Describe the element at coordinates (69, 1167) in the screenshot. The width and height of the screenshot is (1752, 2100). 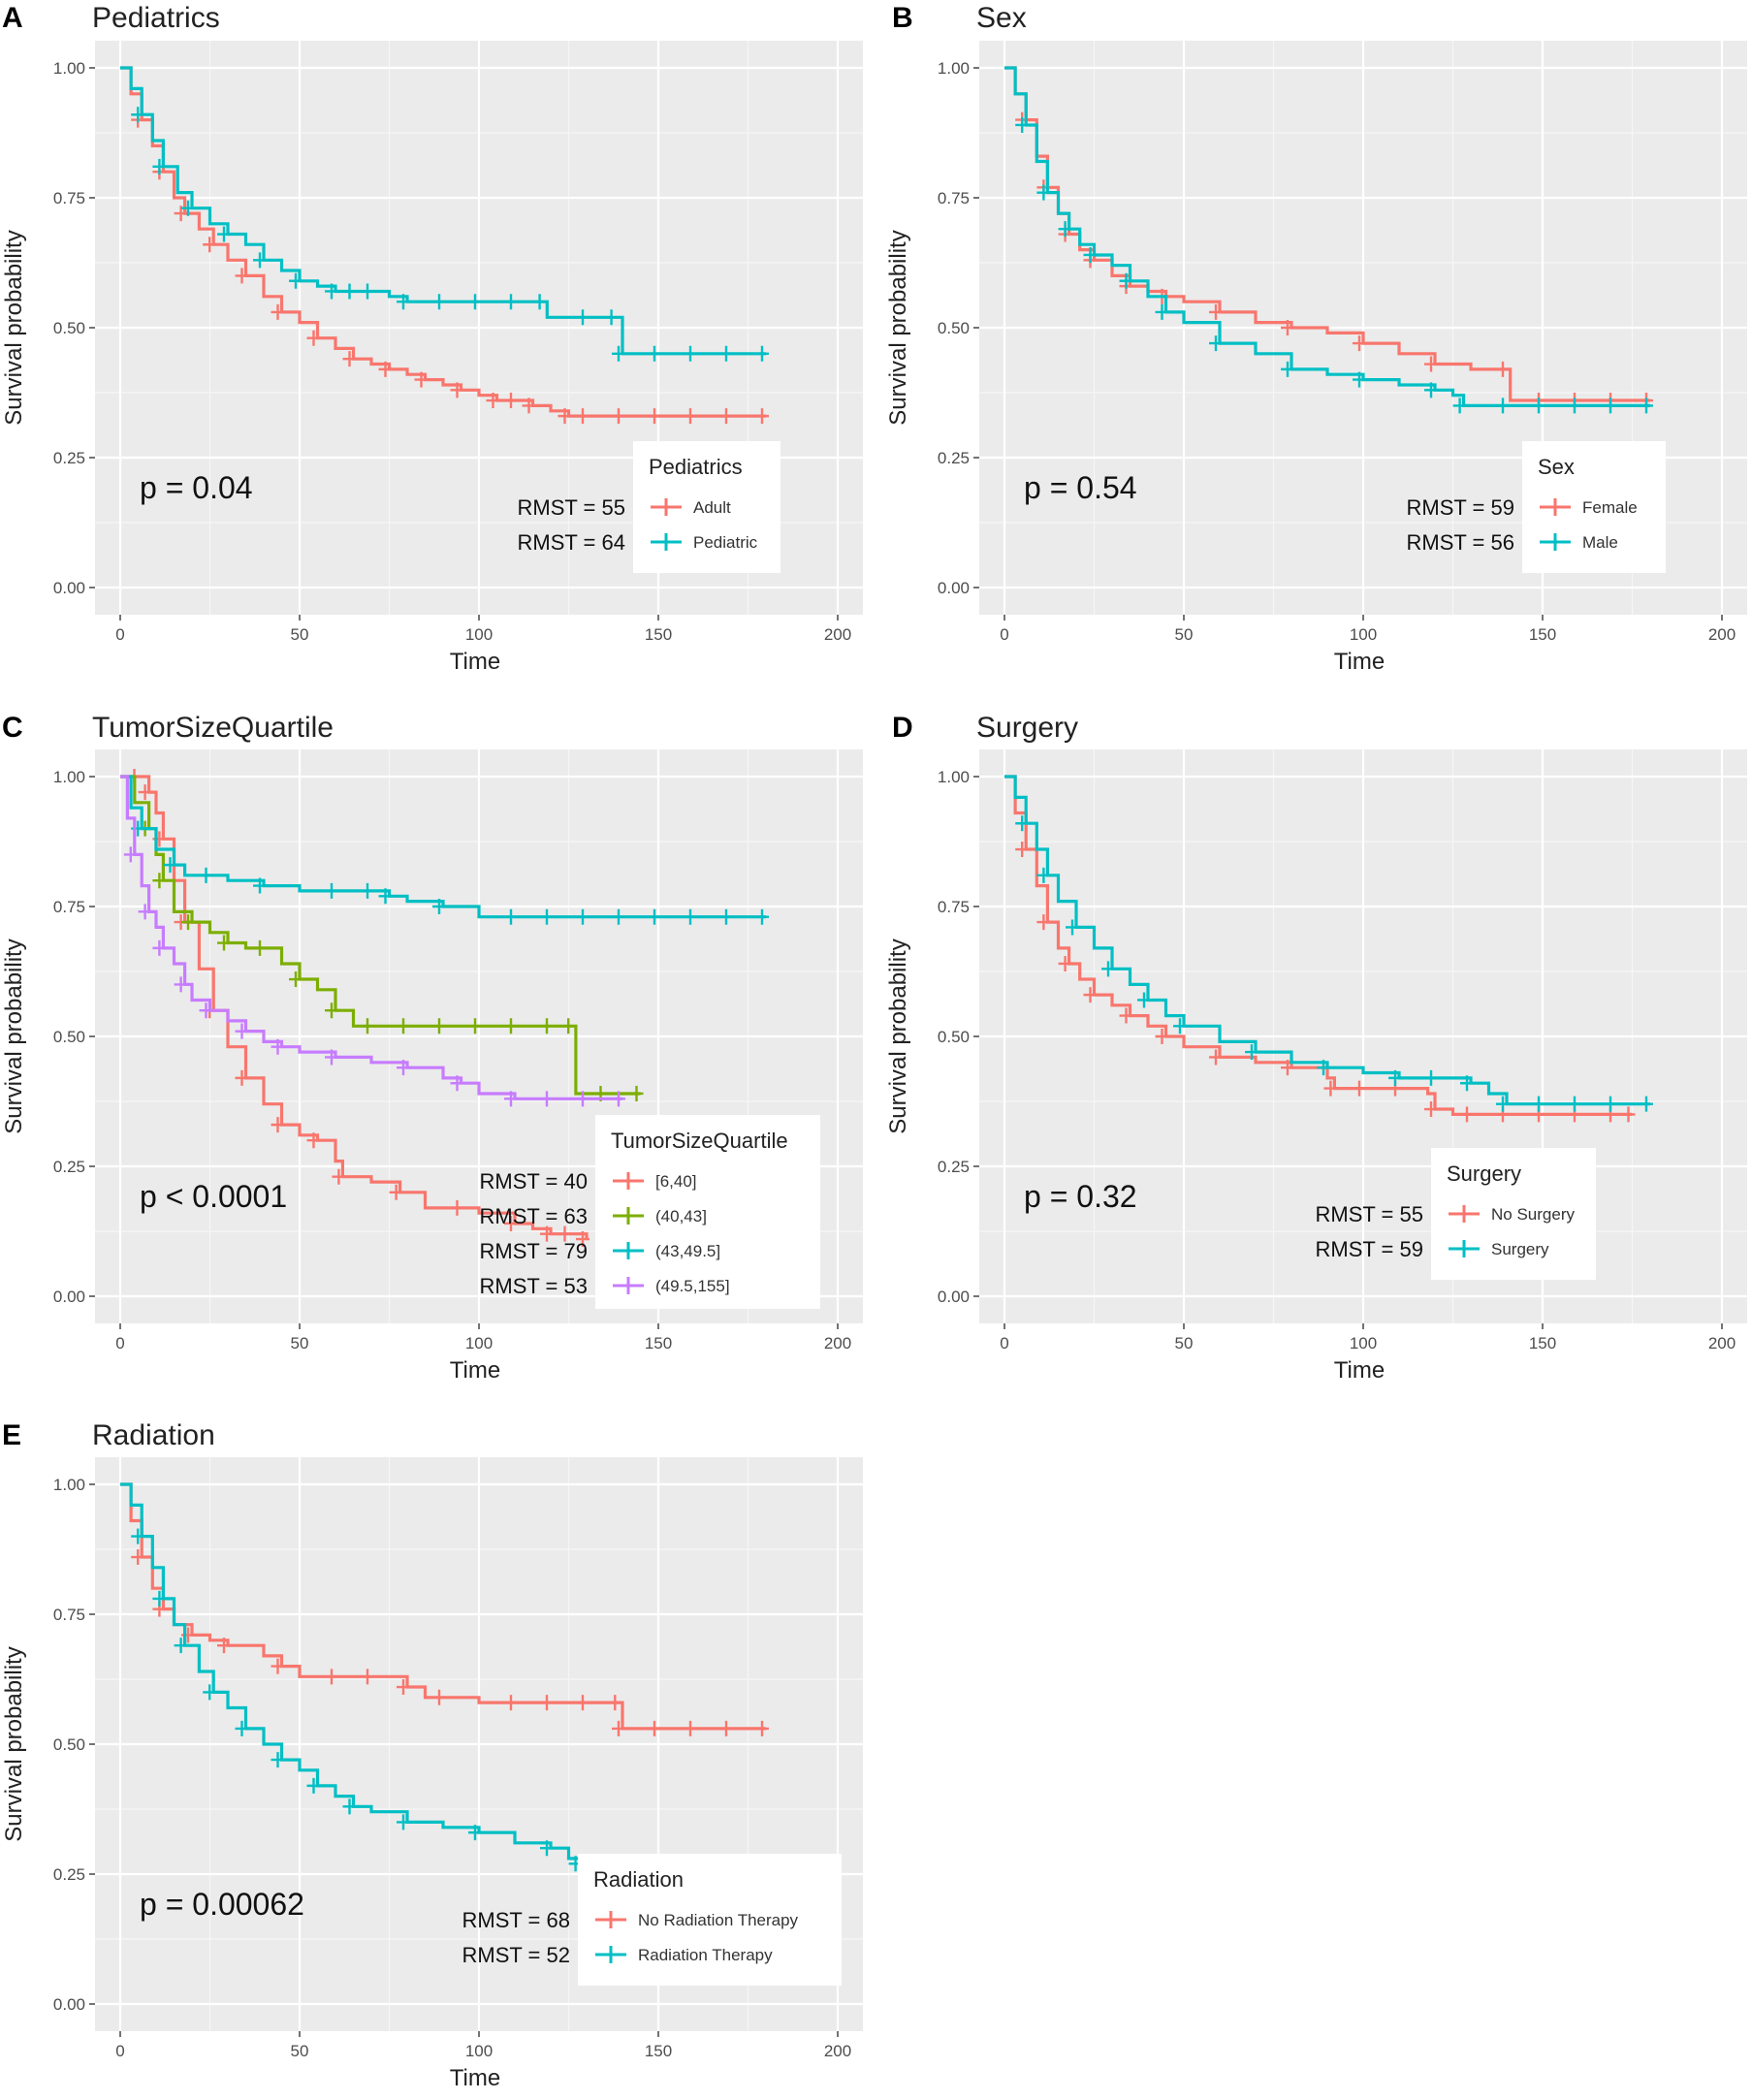
I see `y-tick-label: 0.25` at that location.